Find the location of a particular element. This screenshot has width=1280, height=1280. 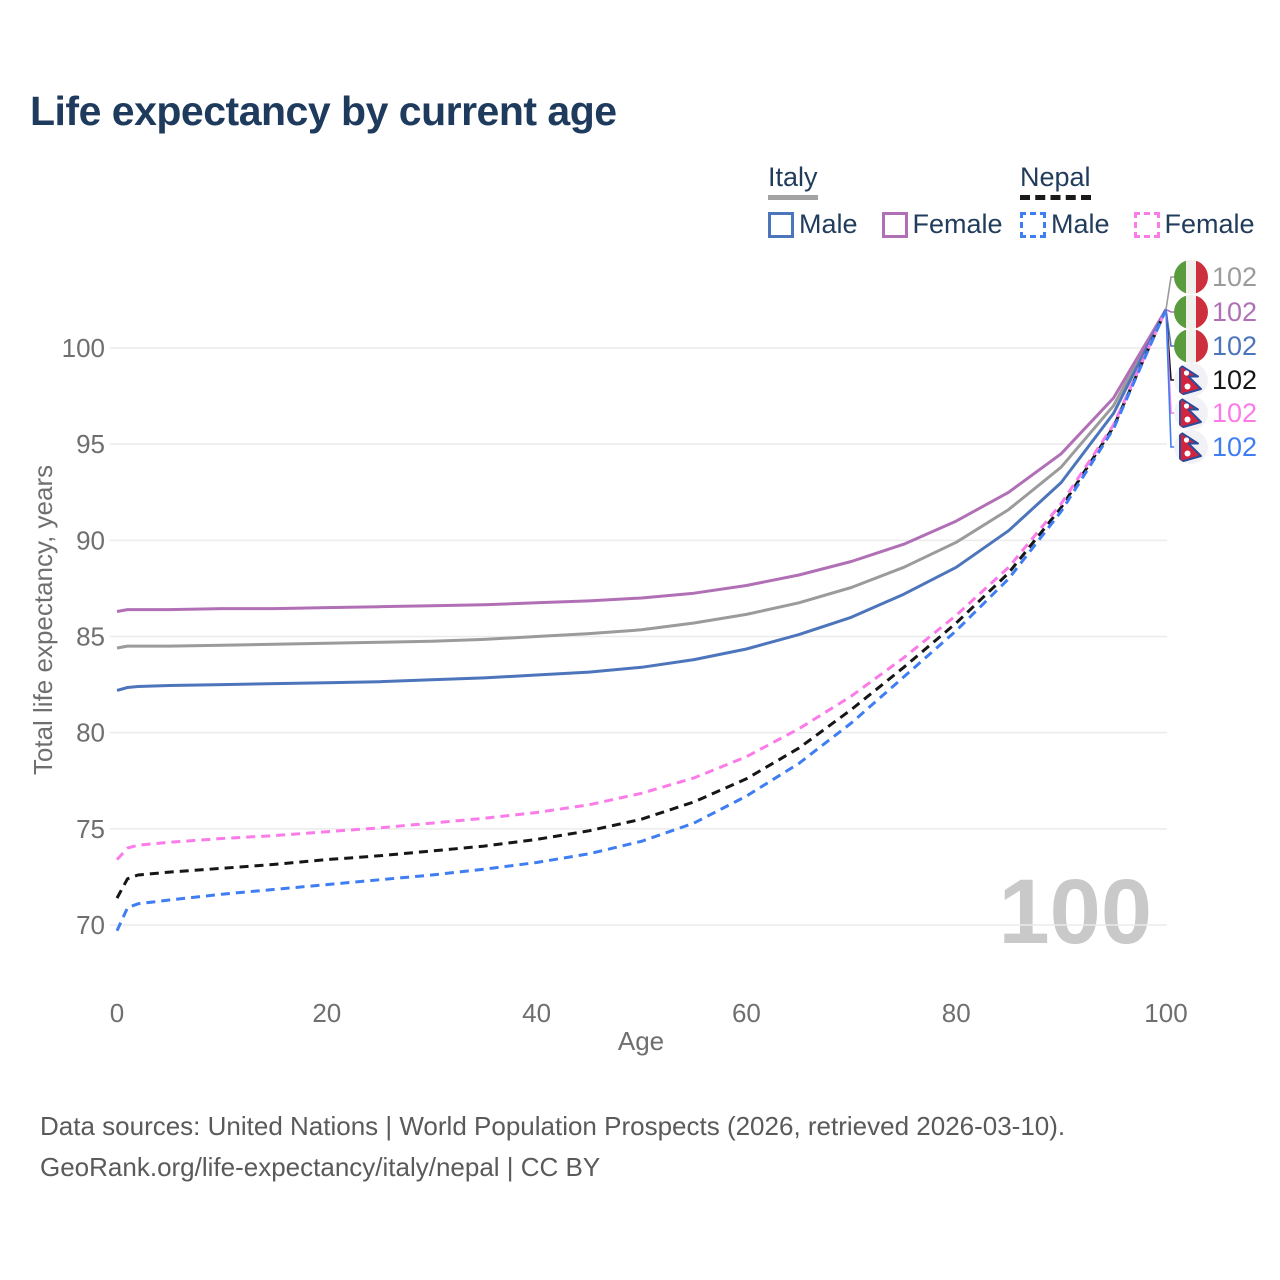

y-tick-label: 95 is located at coordinates (90, 444).